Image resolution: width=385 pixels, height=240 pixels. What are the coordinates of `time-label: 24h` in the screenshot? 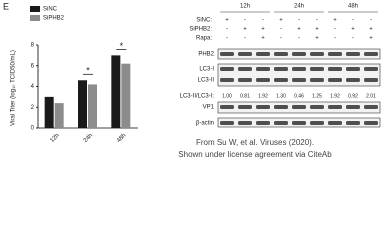 It's located at (299, 7).